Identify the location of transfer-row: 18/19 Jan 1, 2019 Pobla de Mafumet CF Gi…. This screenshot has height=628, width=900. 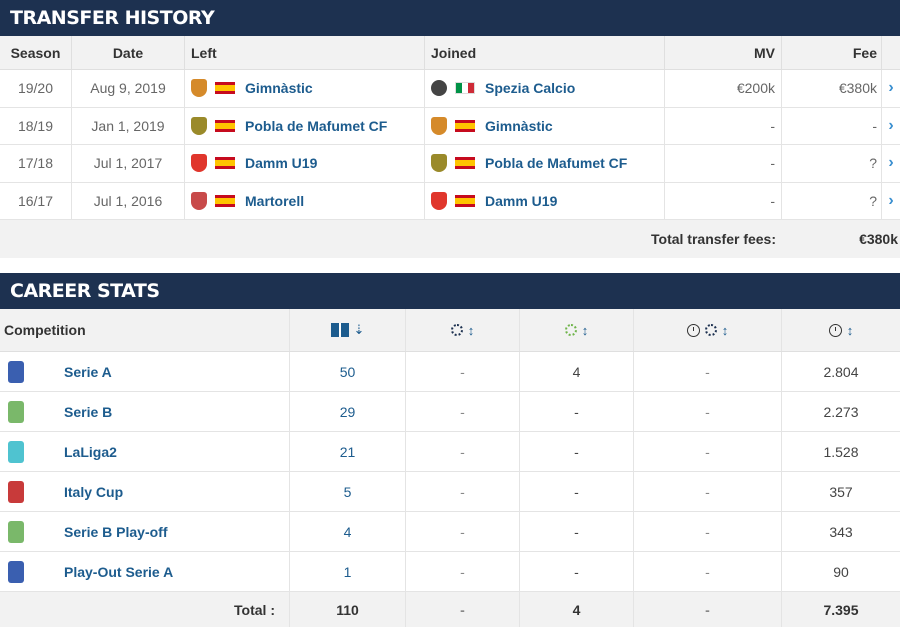
(450, 126).